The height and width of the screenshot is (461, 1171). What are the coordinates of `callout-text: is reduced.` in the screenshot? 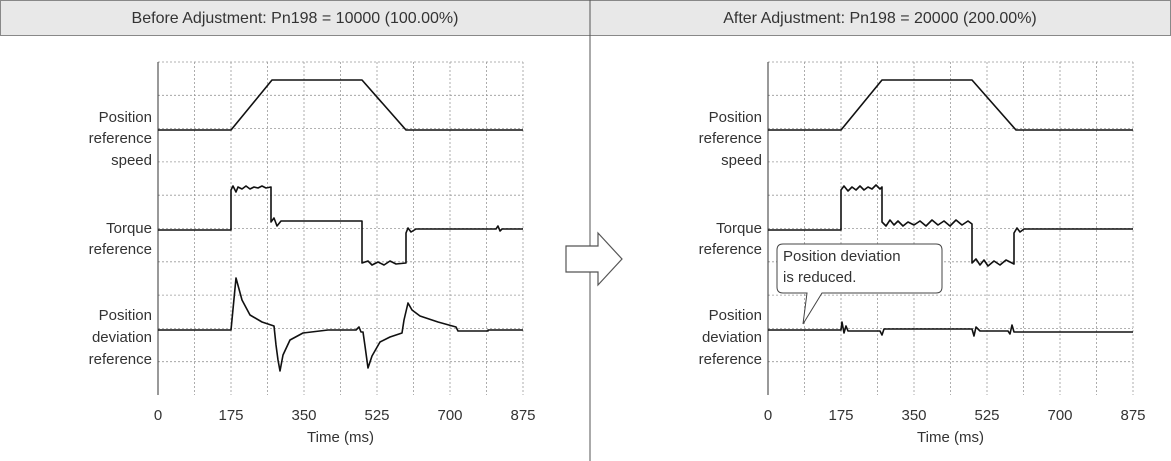 It's located at (819, 277).